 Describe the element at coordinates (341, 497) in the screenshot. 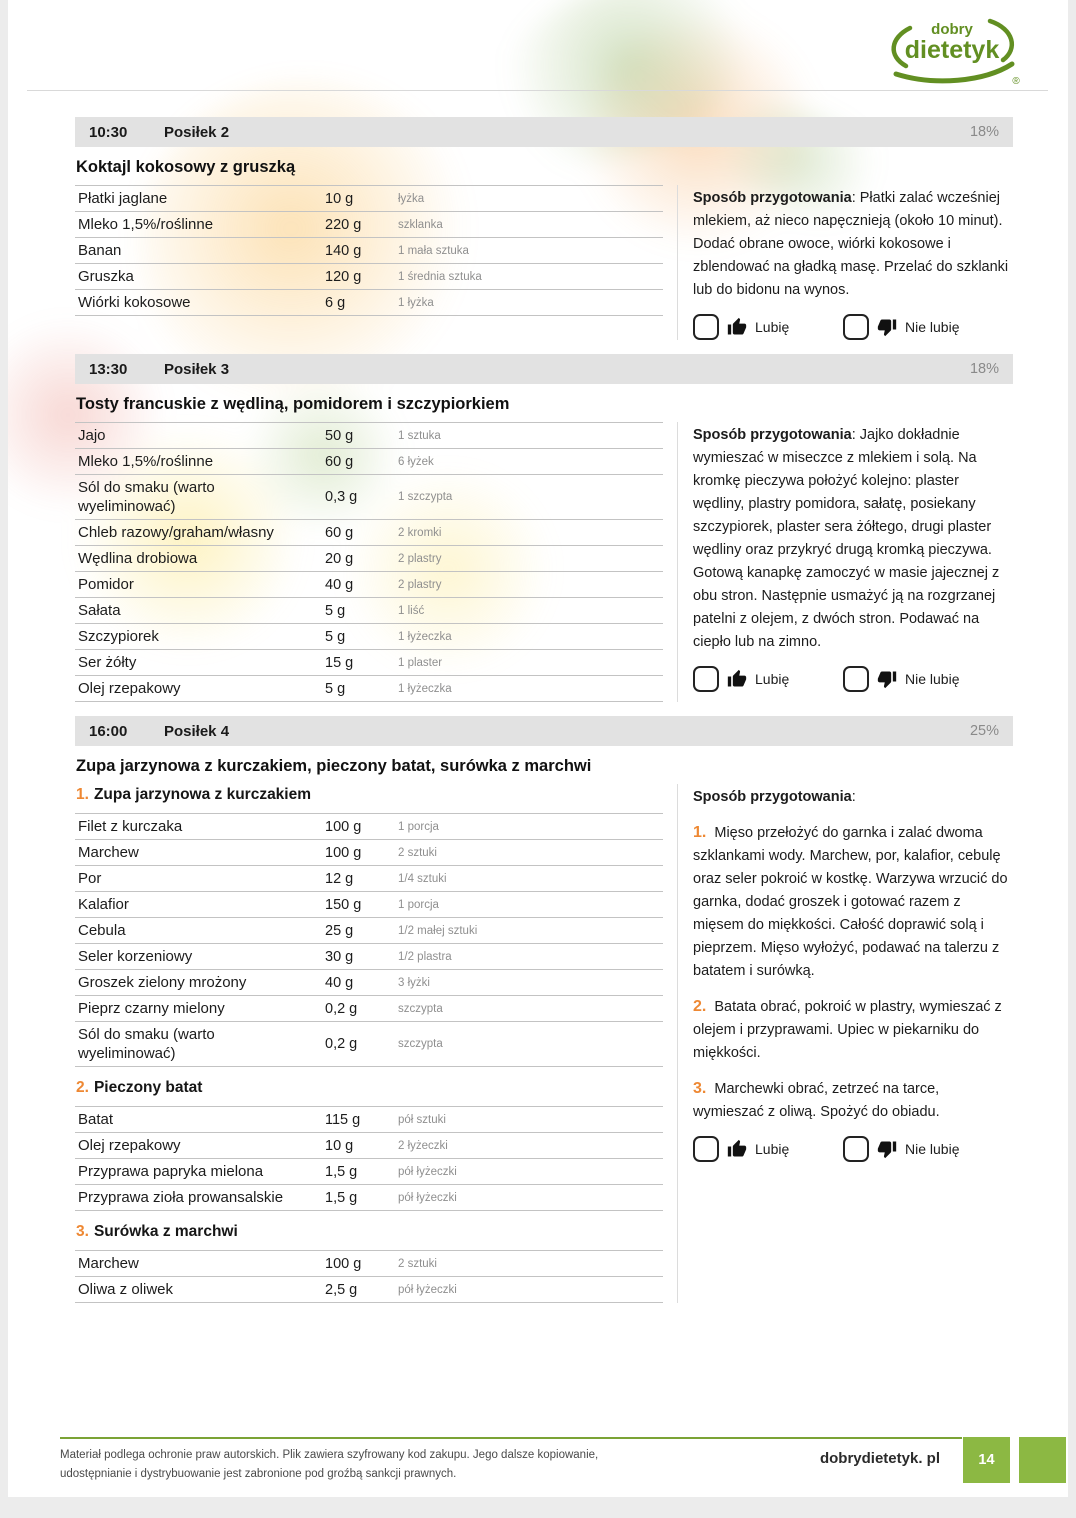

I see `ingredient-amount: 0,3 g` at that location.